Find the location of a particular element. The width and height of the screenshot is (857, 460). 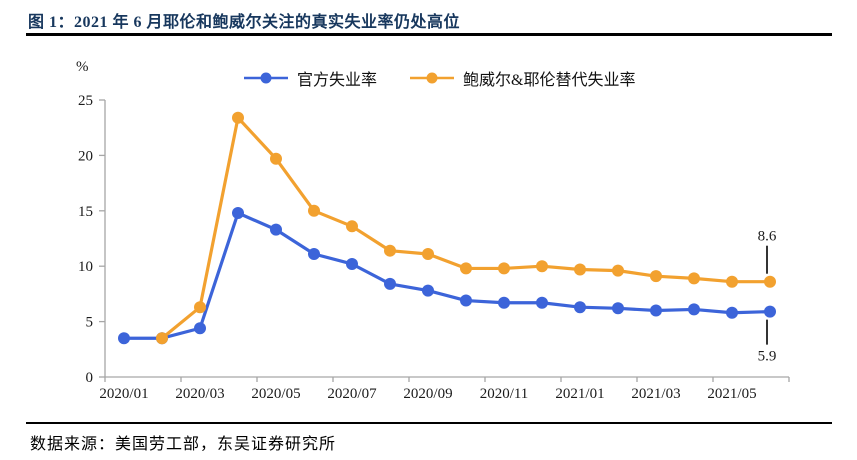

svg-text: 8.6 is located at coordinates (767, 237).